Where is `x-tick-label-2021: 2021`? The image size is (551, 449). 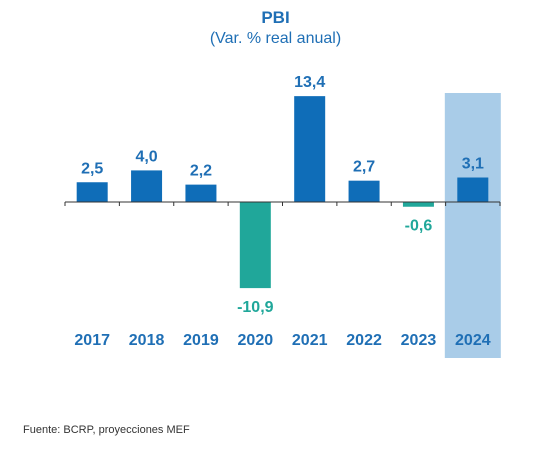 x-tick-label-2021: 2021 is located at coordinates (310, 340).